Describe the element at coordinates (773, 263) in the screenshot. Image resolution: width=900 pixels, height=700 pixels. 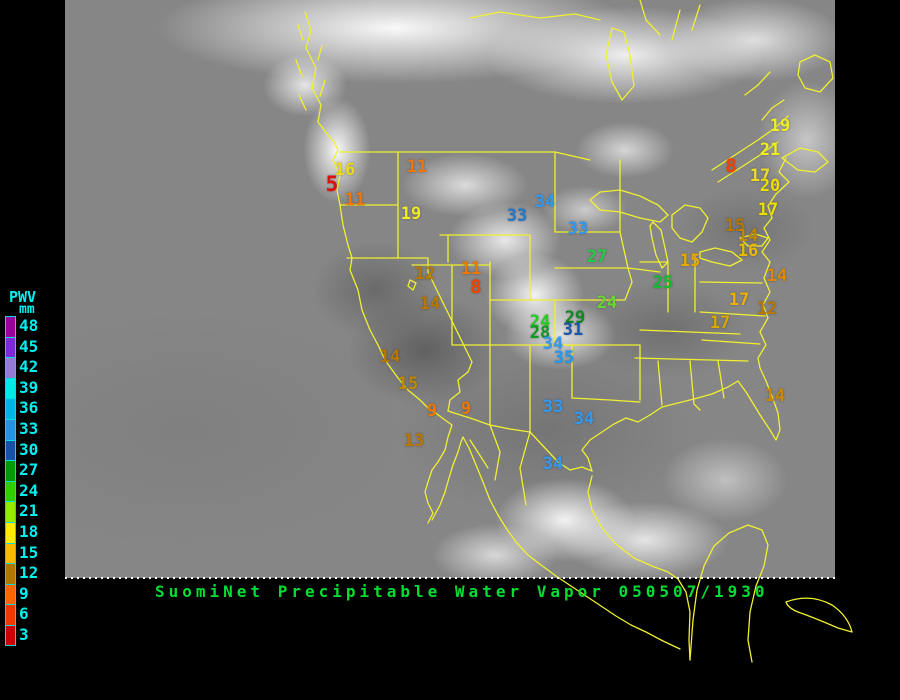
I see `east-coastline` at that location.